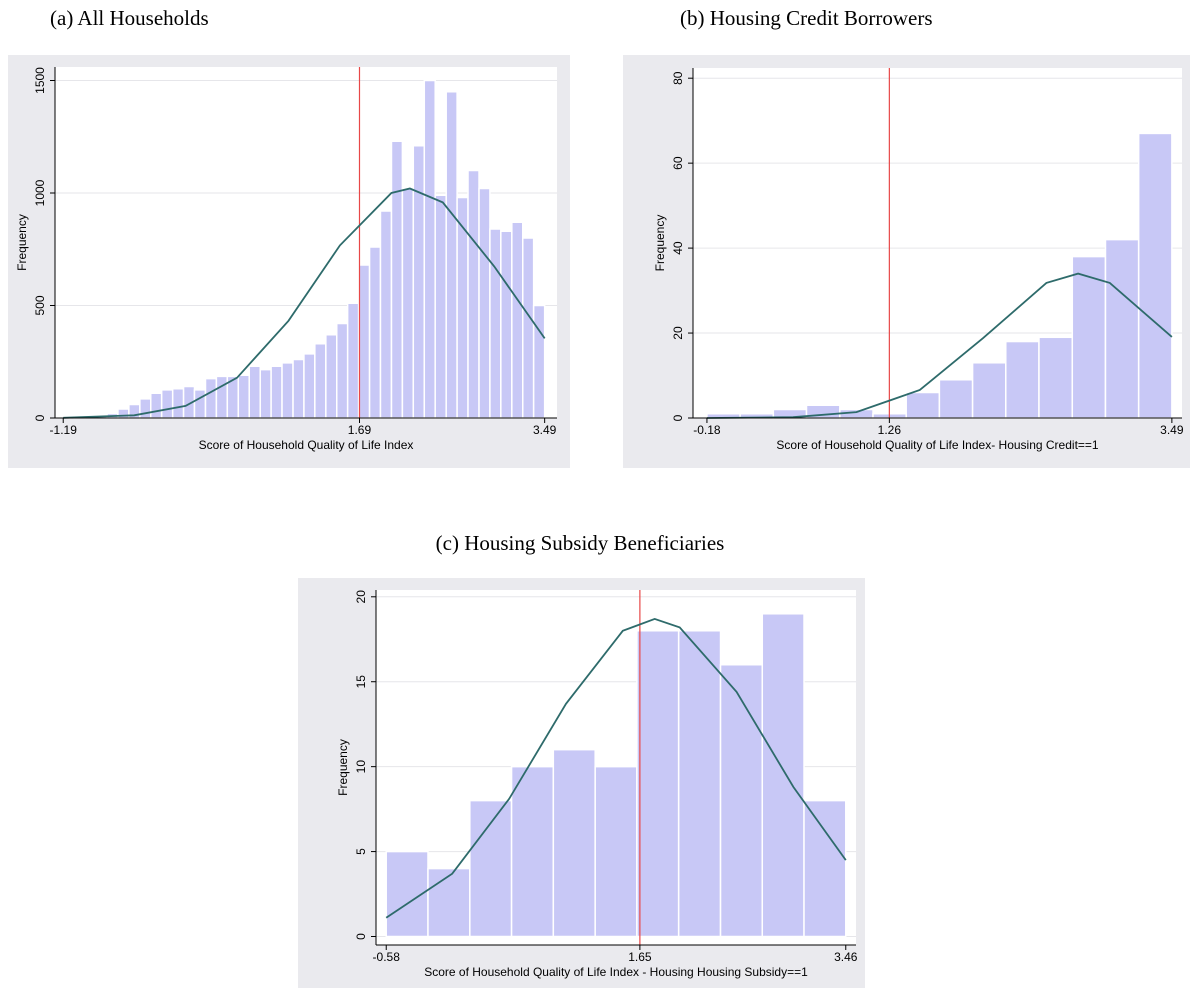  What do you see at coordinates (678, 163) in the screenshot?
I see `y-tick-label: 60` at bounding box center [678, 163].